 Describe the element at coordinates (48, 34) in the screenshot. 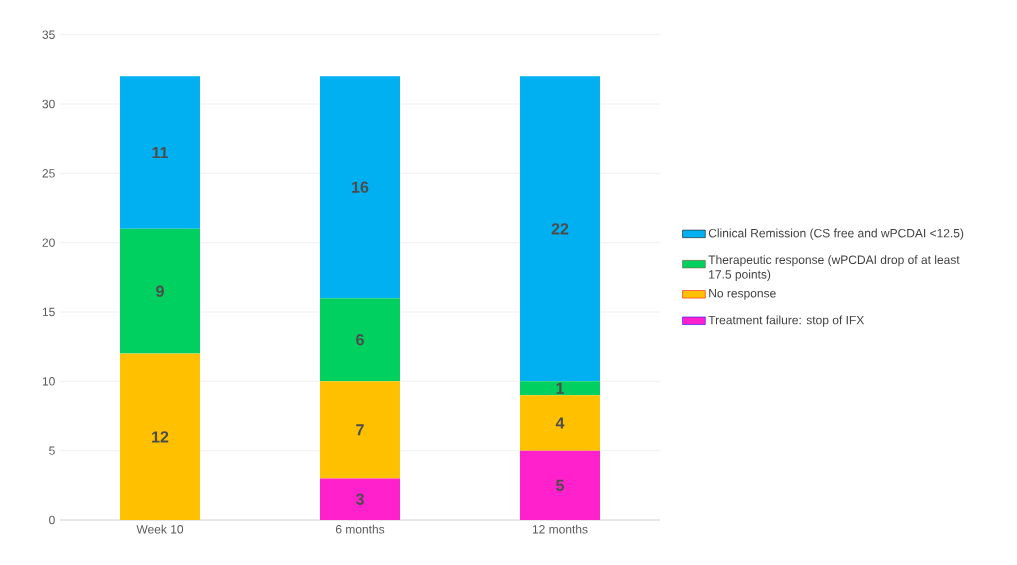

I see `y-tick-label: 35` at that location.